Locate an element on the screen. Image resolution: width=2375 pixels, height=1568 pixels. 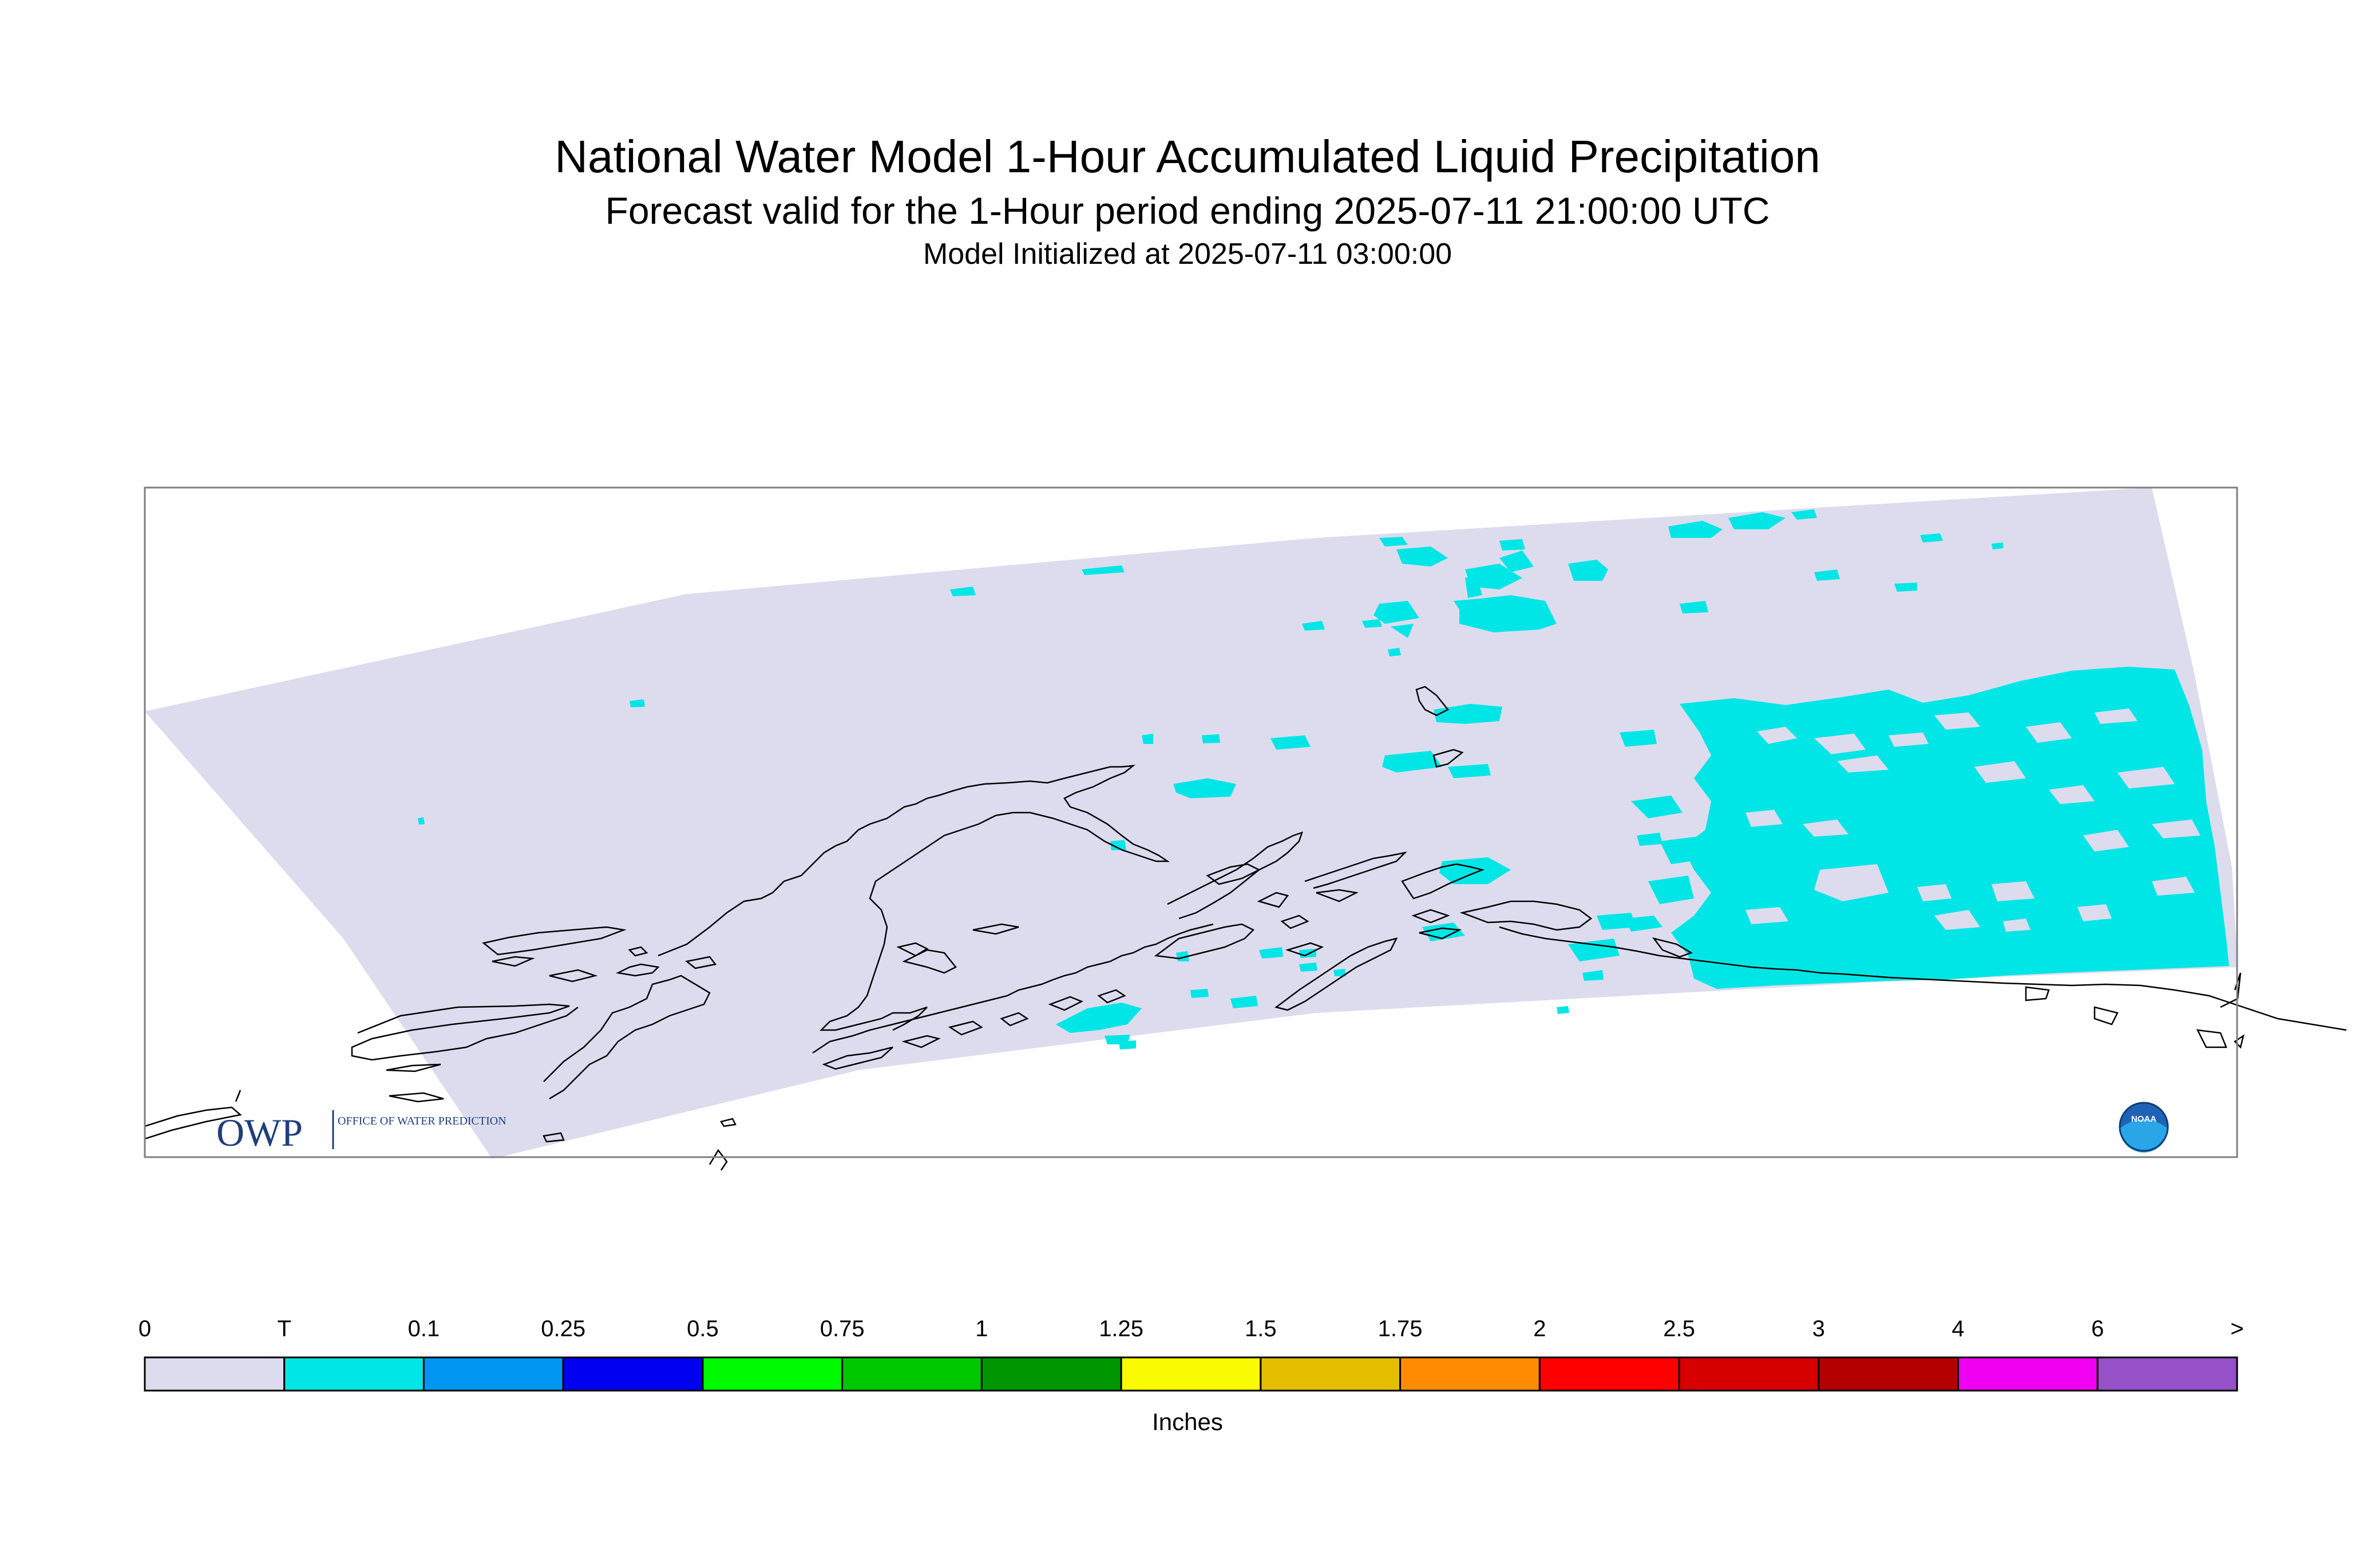
colorbar-tick-label: 0 is located at coordinates (145, 1328).